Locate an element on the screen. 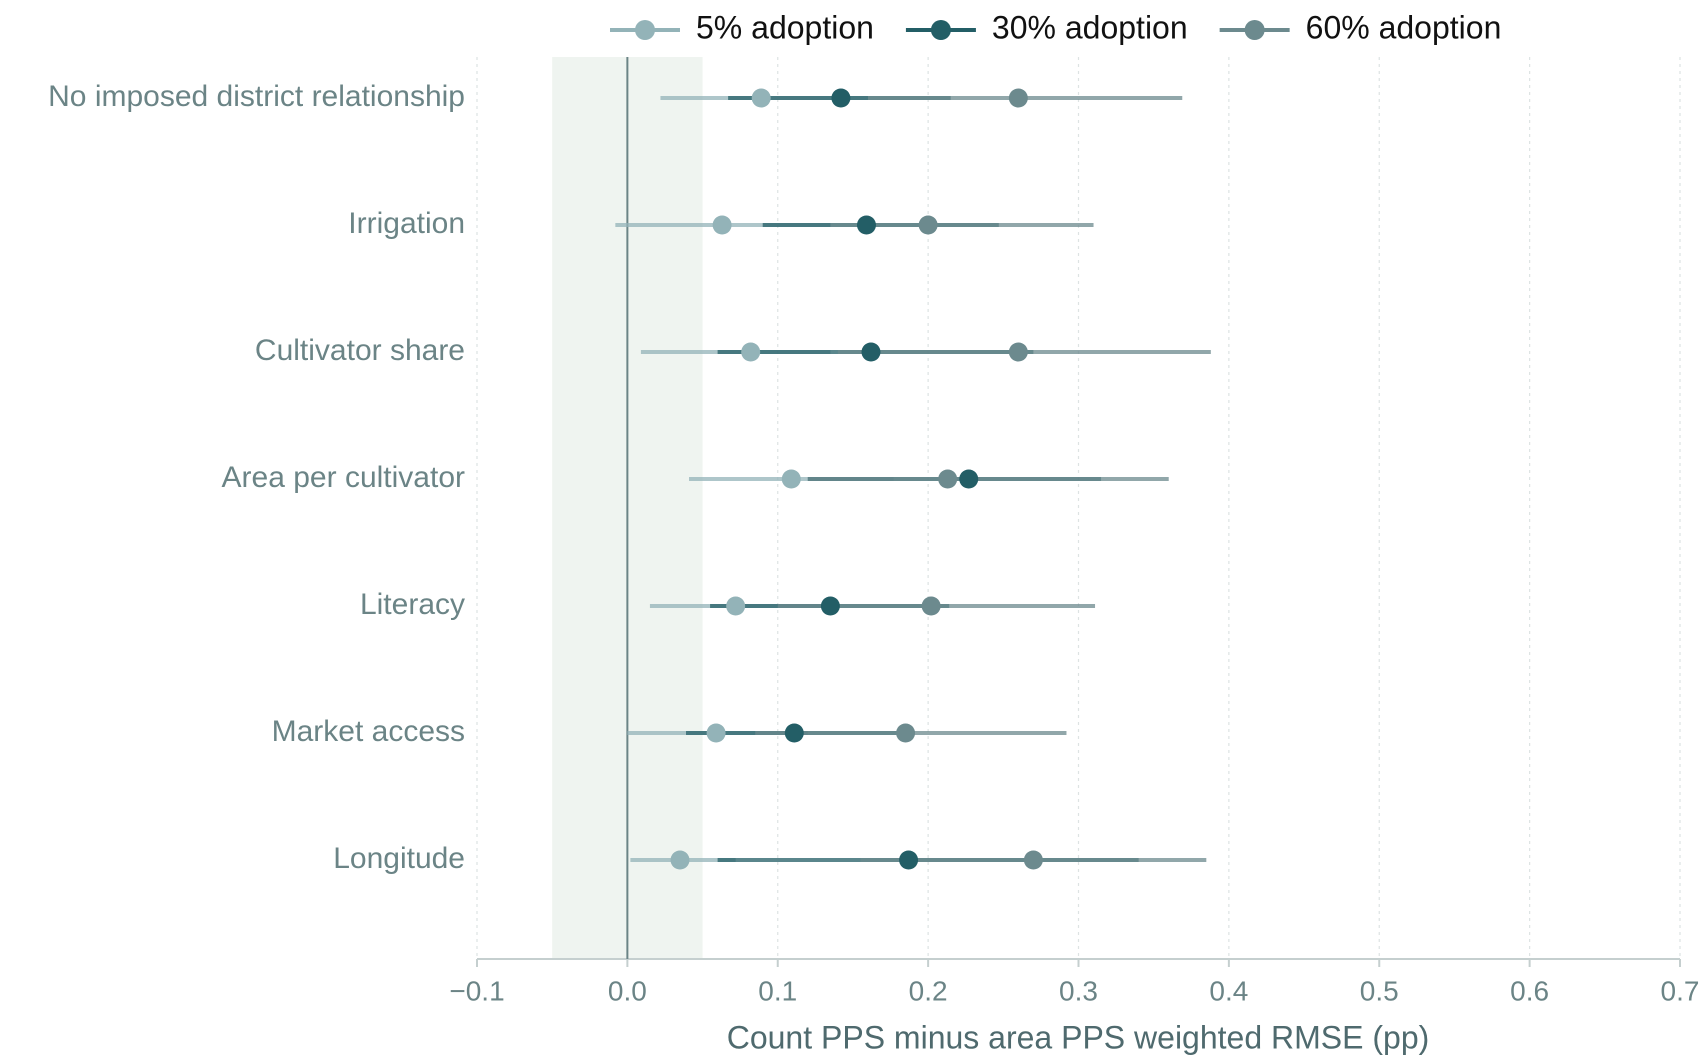  y-tick-label: Market access is located at coordinates (368, 731).